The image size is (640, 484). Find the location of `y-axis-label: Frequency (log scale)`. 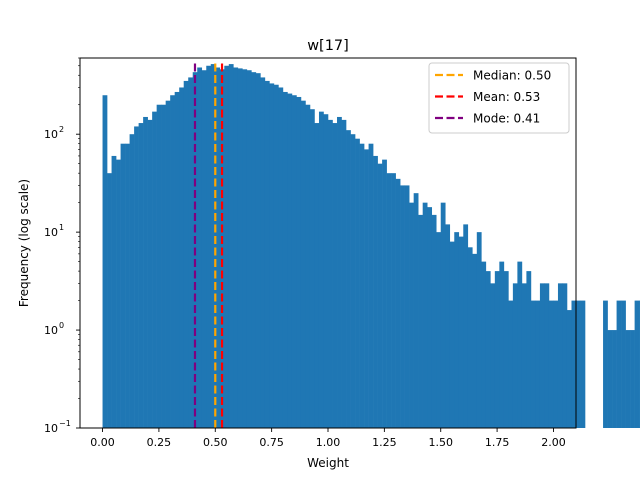

y-axis-label: Frequency (log scale) is located at coordinates (24, 243).